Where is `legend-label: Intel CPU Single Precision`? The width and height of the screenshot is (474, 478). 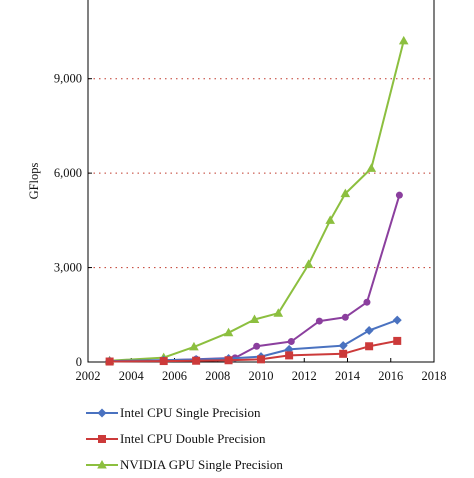 legend-label: Intel CPU Single Precision is located at coordinates (190, 412).